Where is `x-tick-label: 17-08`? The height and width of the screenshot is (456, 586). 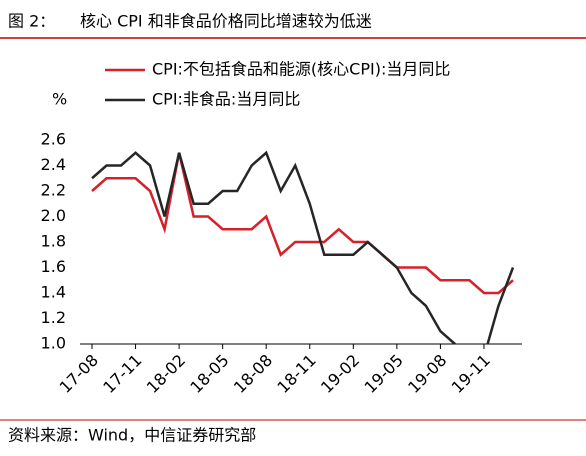 x-tick-label: 17-08 is located at coordinates (79, 374).